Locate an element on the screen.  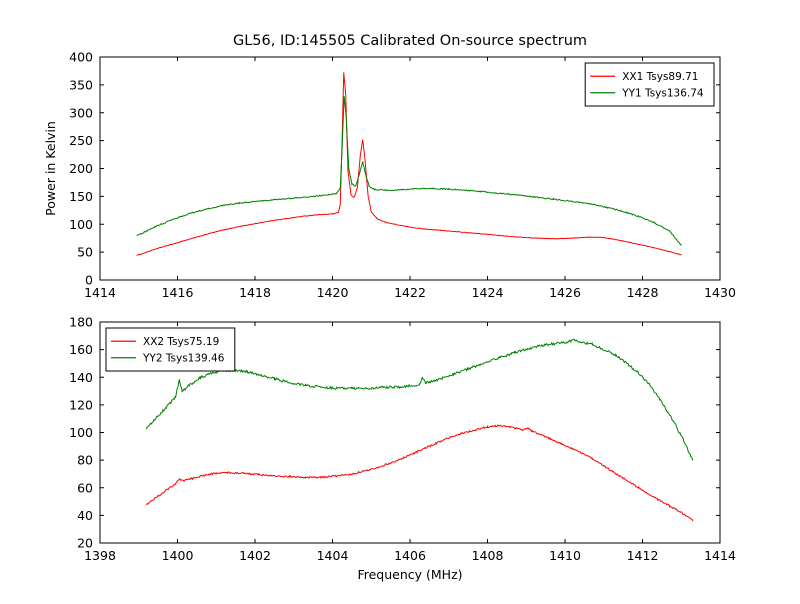
y-tick-label: 400 is located at coordinates (81, 57).